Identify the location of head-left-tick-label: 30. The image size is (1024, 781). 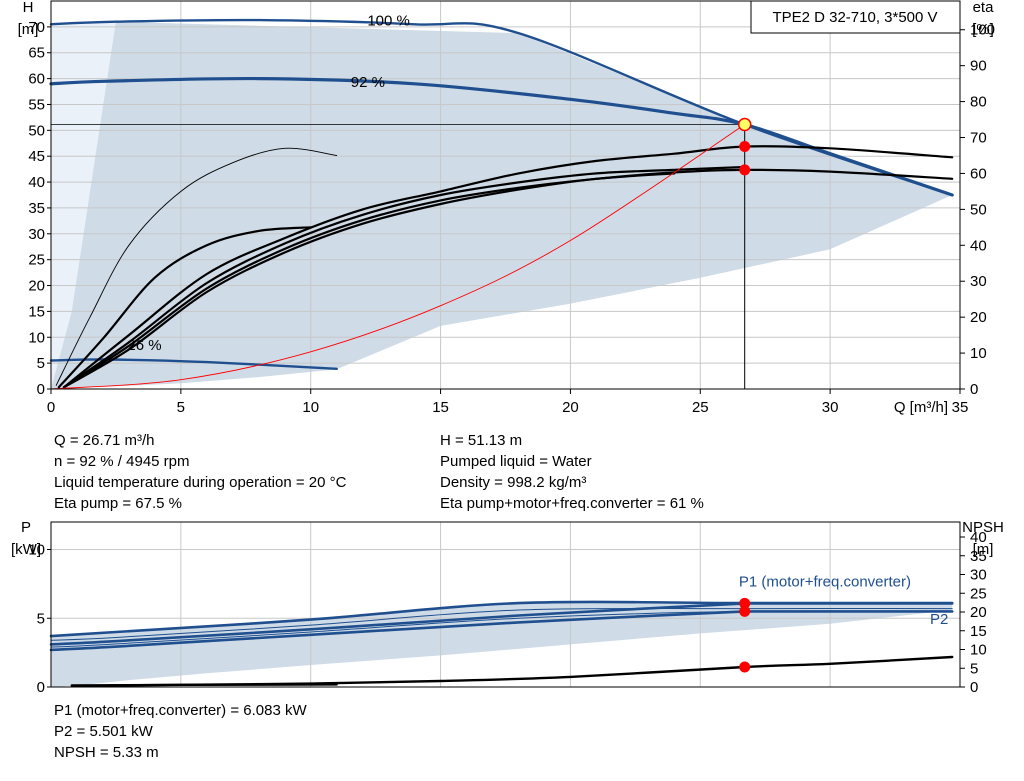
(36, 234).